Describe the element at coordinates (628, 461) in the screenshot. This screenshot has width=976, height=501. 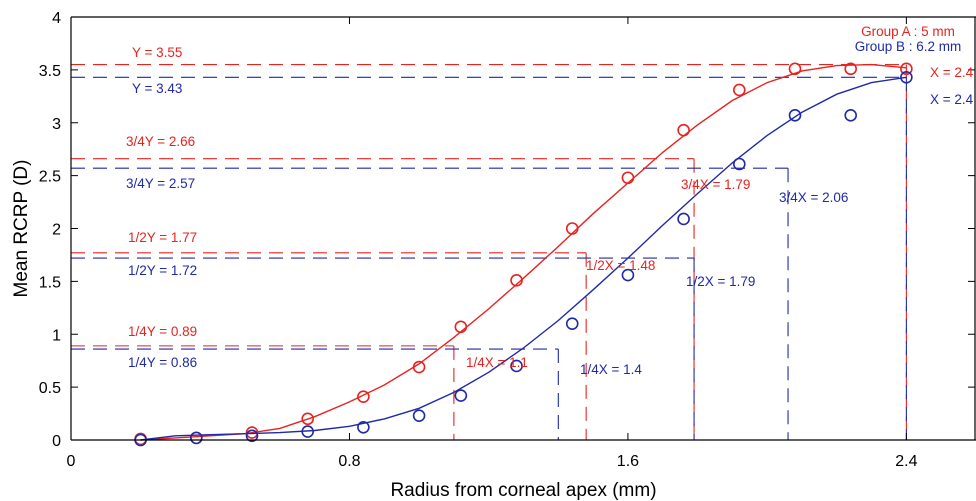
I see `x-tick-label: 1.6` at that location.